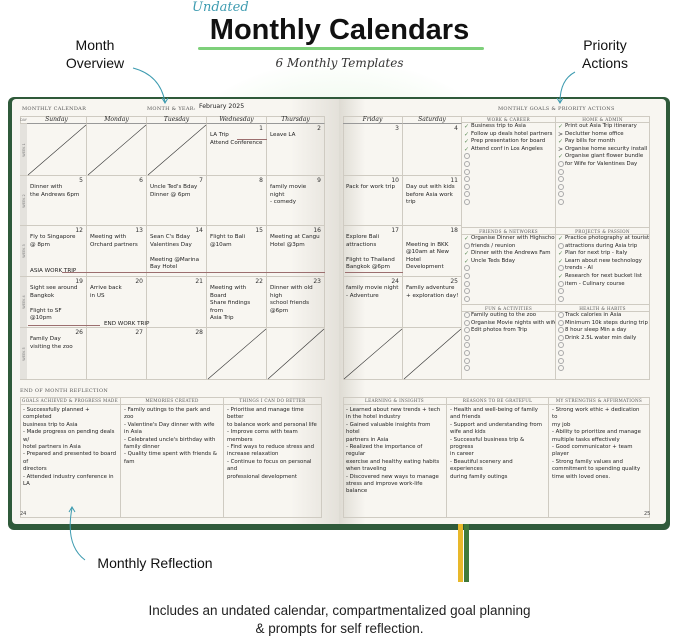 The height and width of the screenshot is (638, 679). What do you see at coordinates (237, 251) in the screenshot?
I see `calendar-day-cell: 15 Flight to Bali @10am` at bounding box center [237, 251].